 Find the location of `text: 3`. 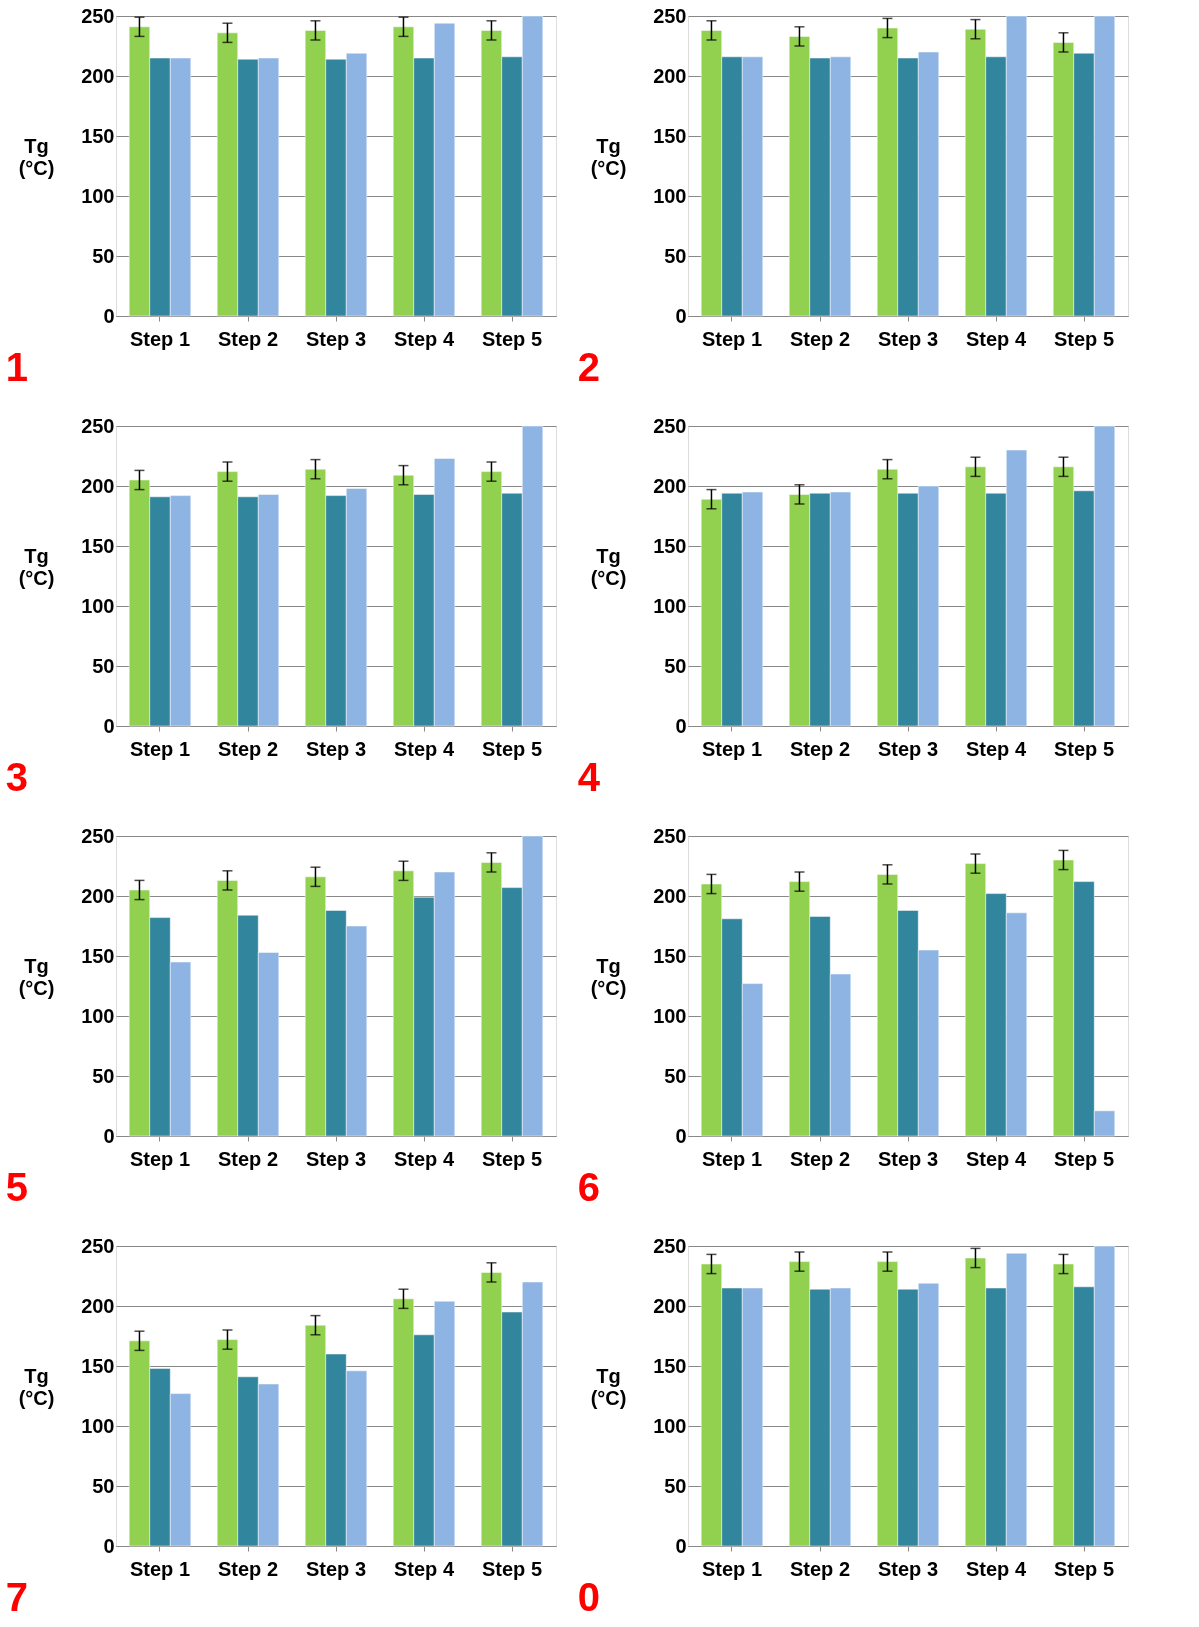

text: 3 is located at coordinates (17, 777).